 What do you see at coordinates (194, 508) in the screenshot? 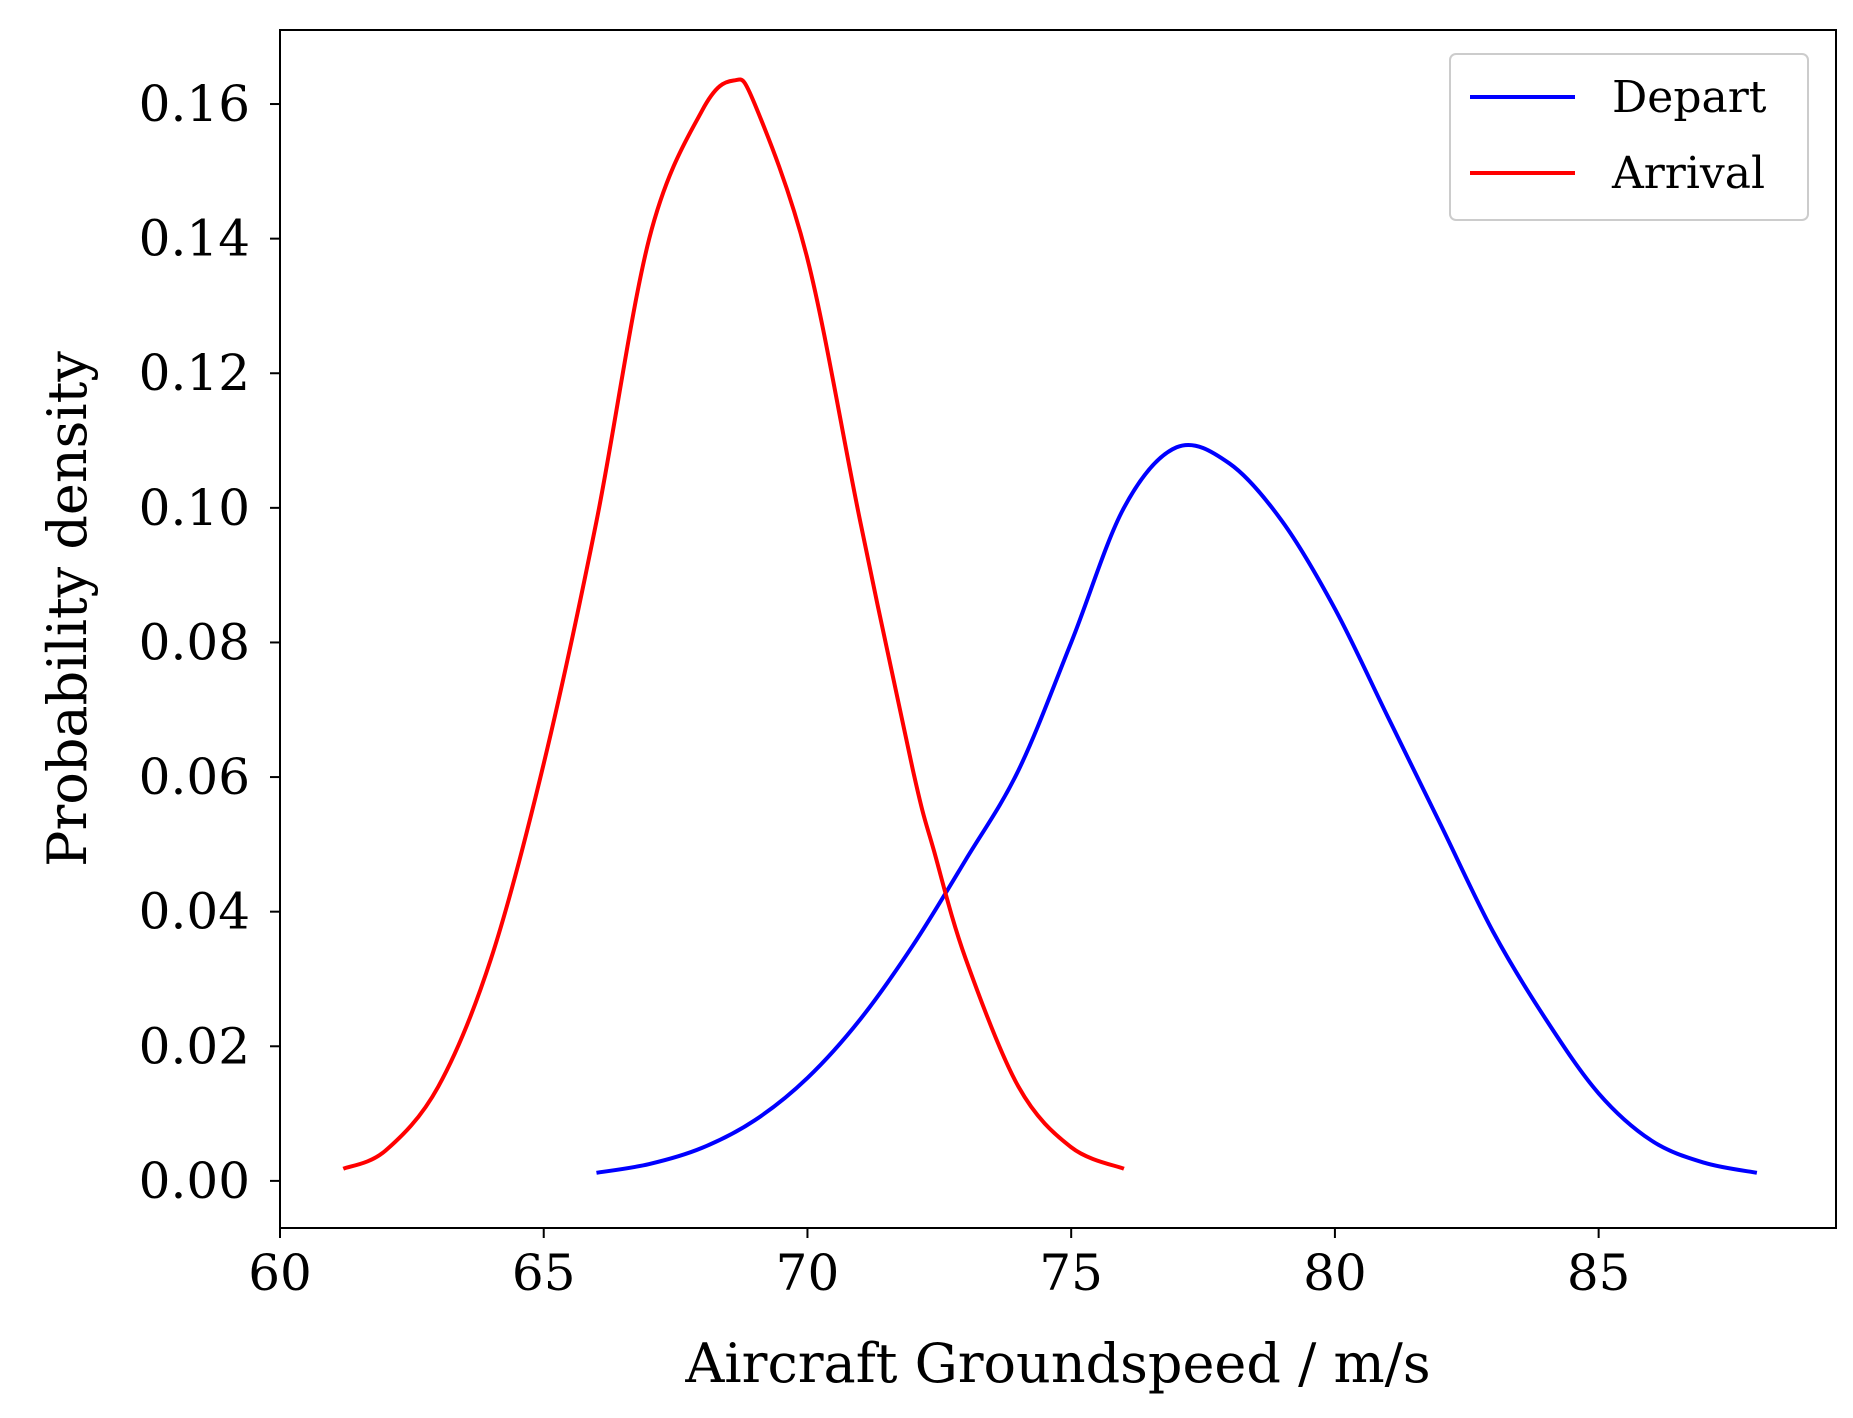
I see `y-tick-label: 0.10` at bounding box center [194, 508].